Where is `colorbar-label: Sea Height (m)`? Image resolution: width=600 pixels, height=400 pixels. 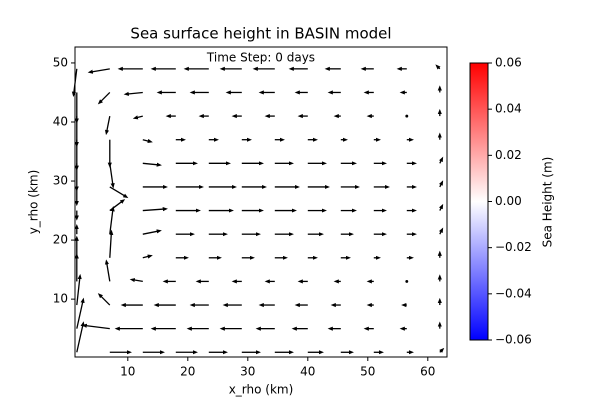 colorbar-label: Sea Height (m) is located at coordinates (548, 202).